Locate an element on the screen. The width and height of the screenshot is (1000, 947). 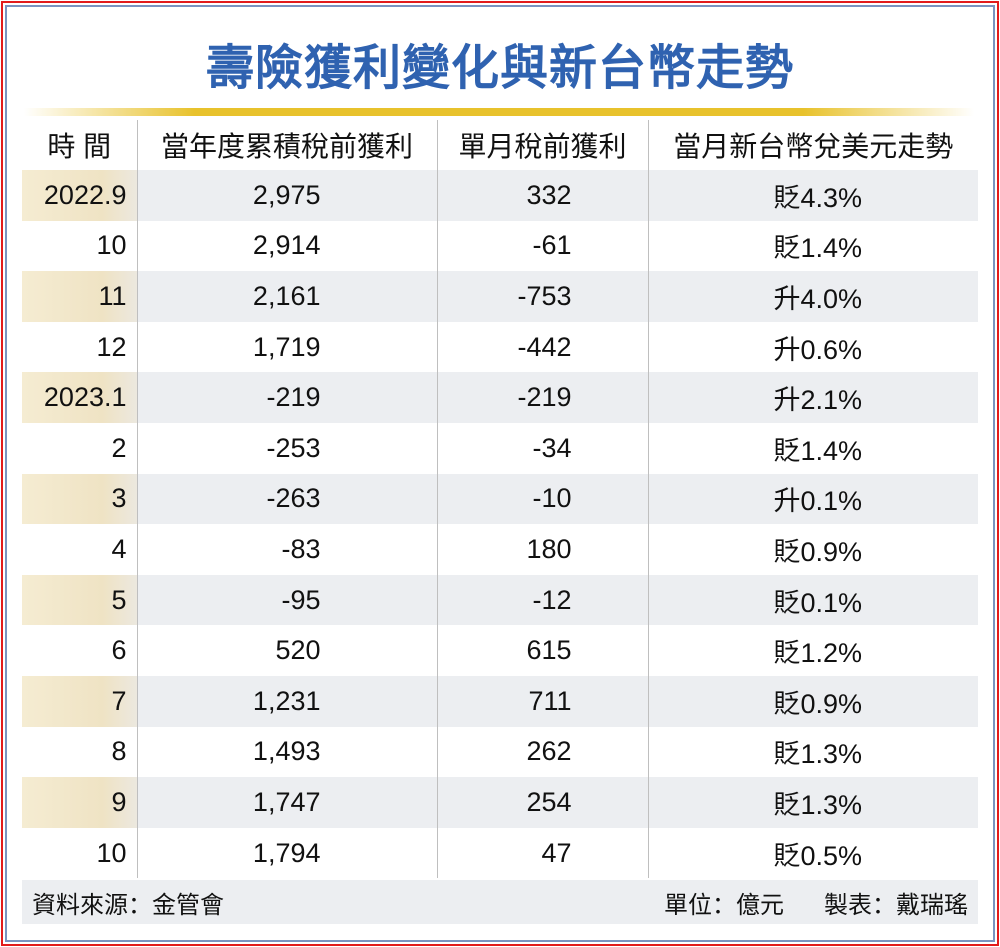
table-row: 9 1,747 254 貶1.3% is located at coordinates (500, 802).